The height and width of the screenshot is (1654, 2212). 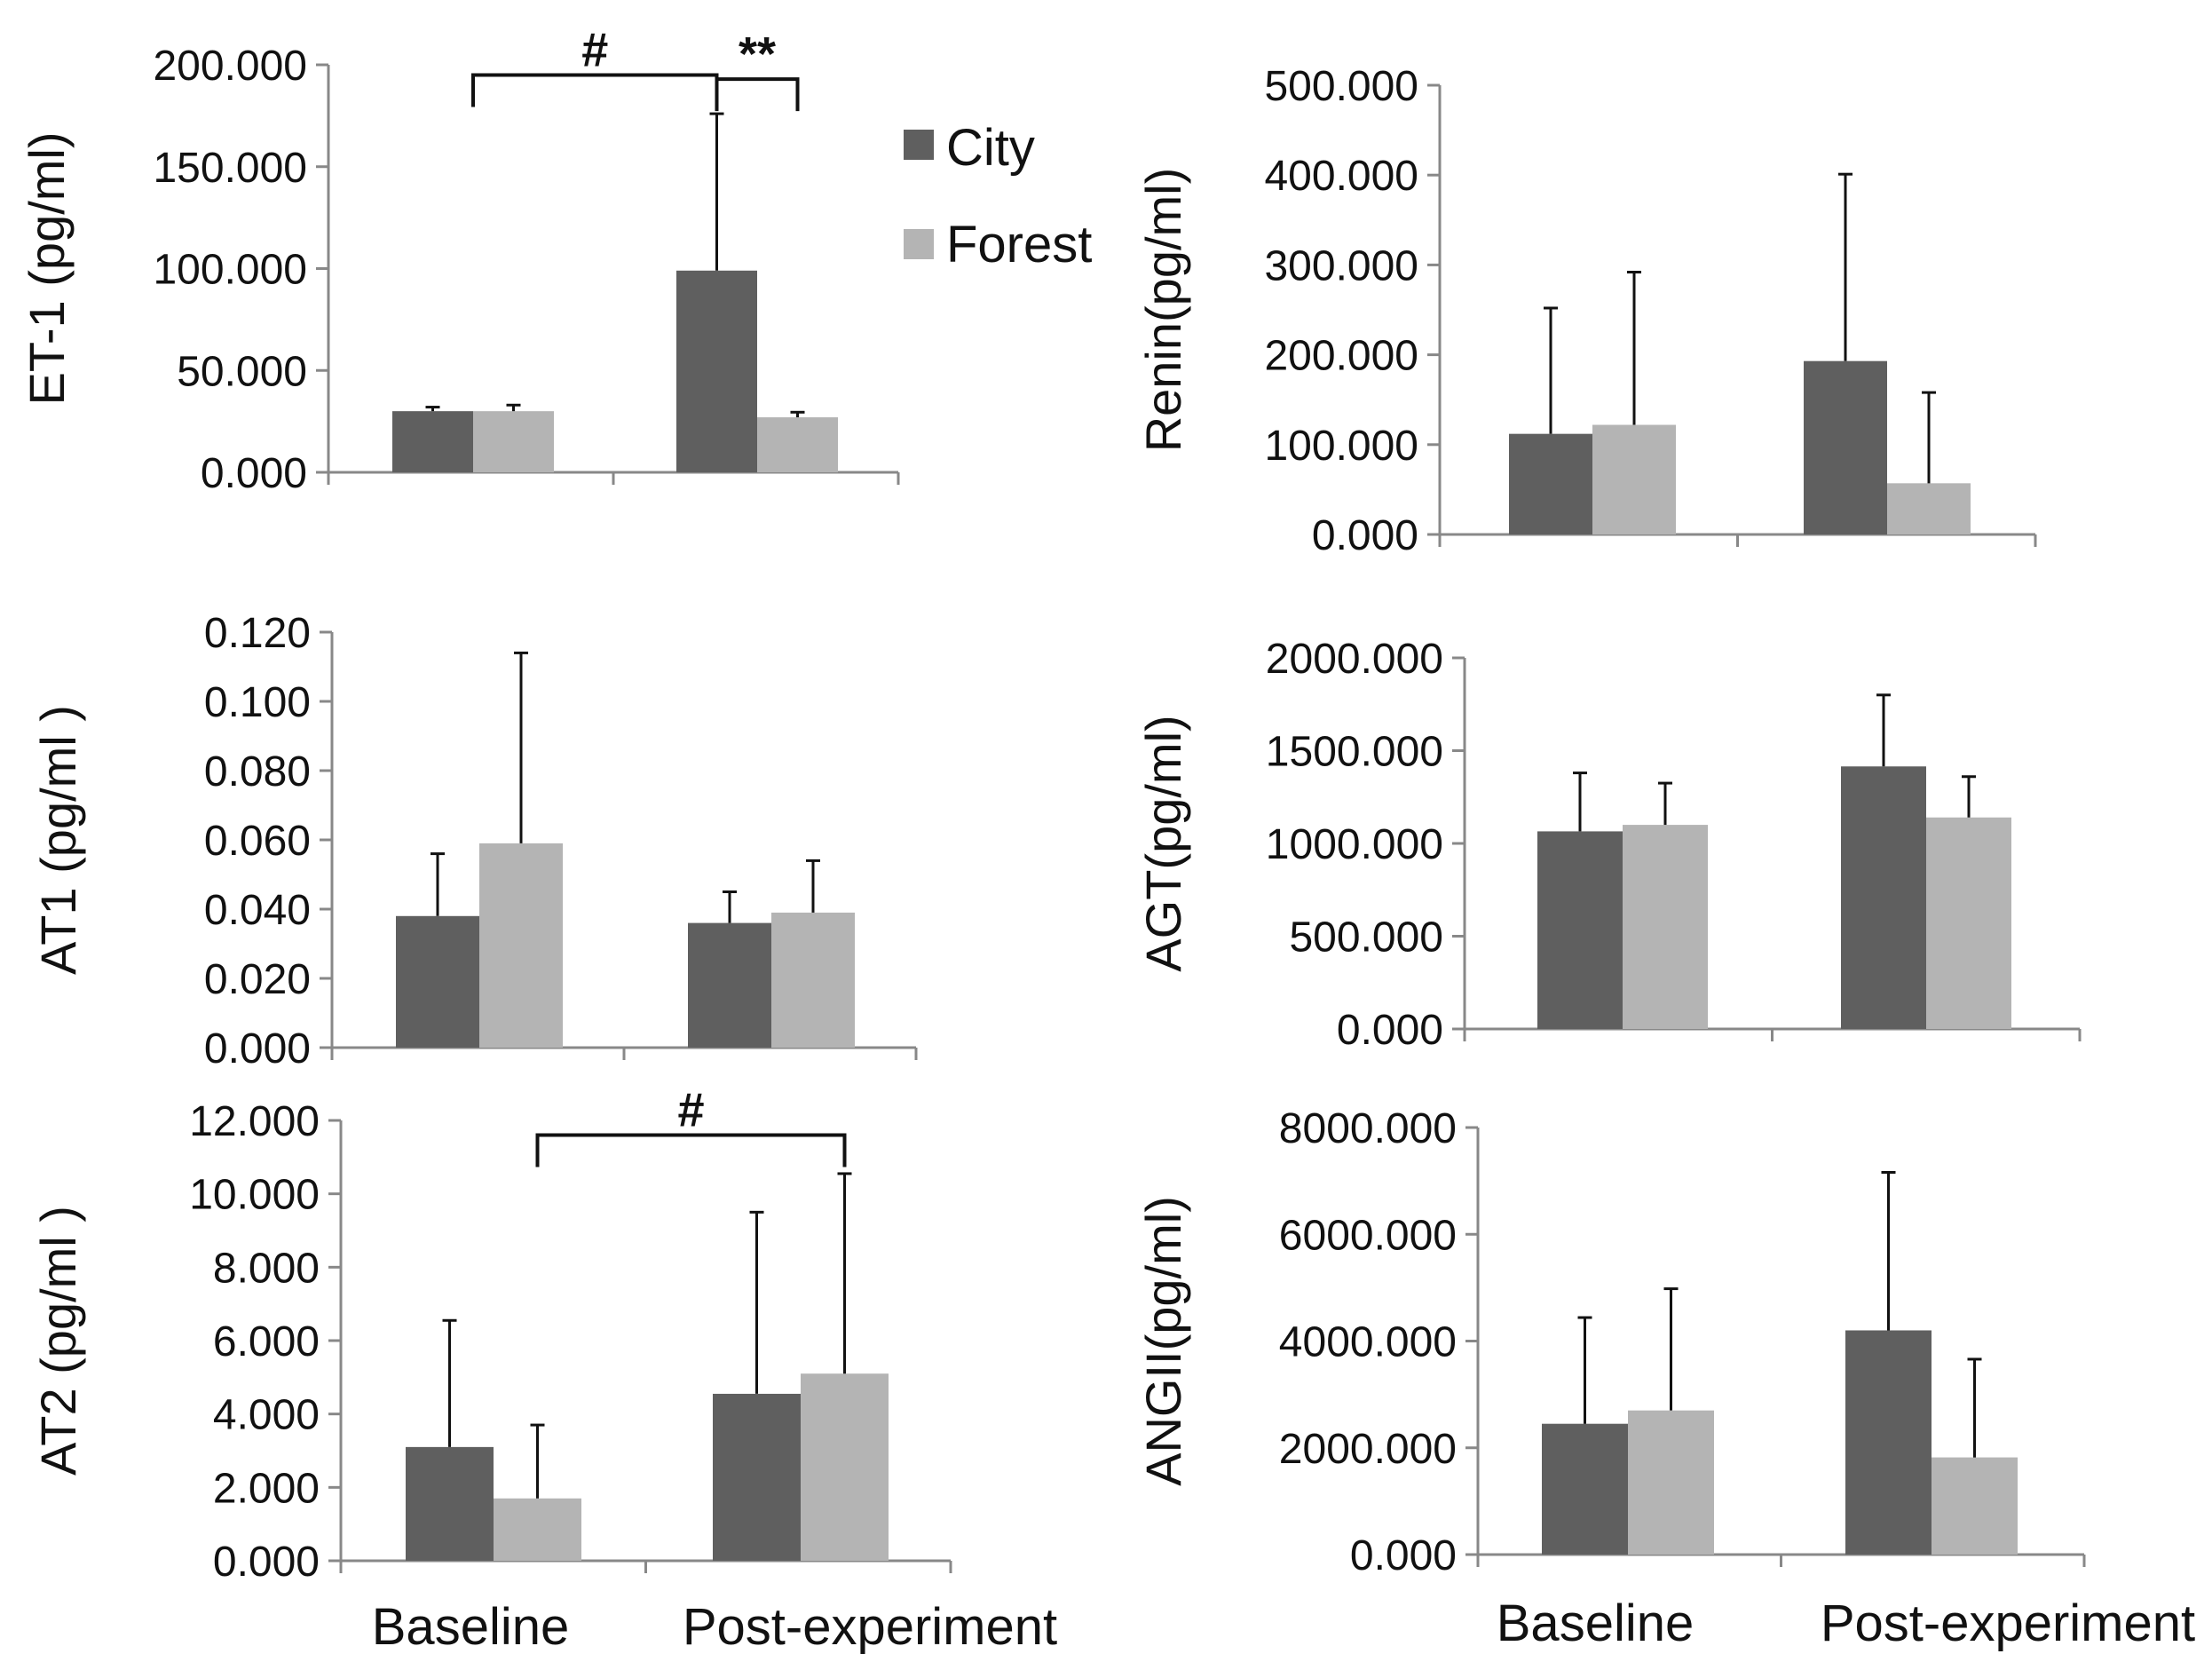 I want to click on y-axis-title-at1: AT1 (pg/ml ), so click(x=58, y=840).